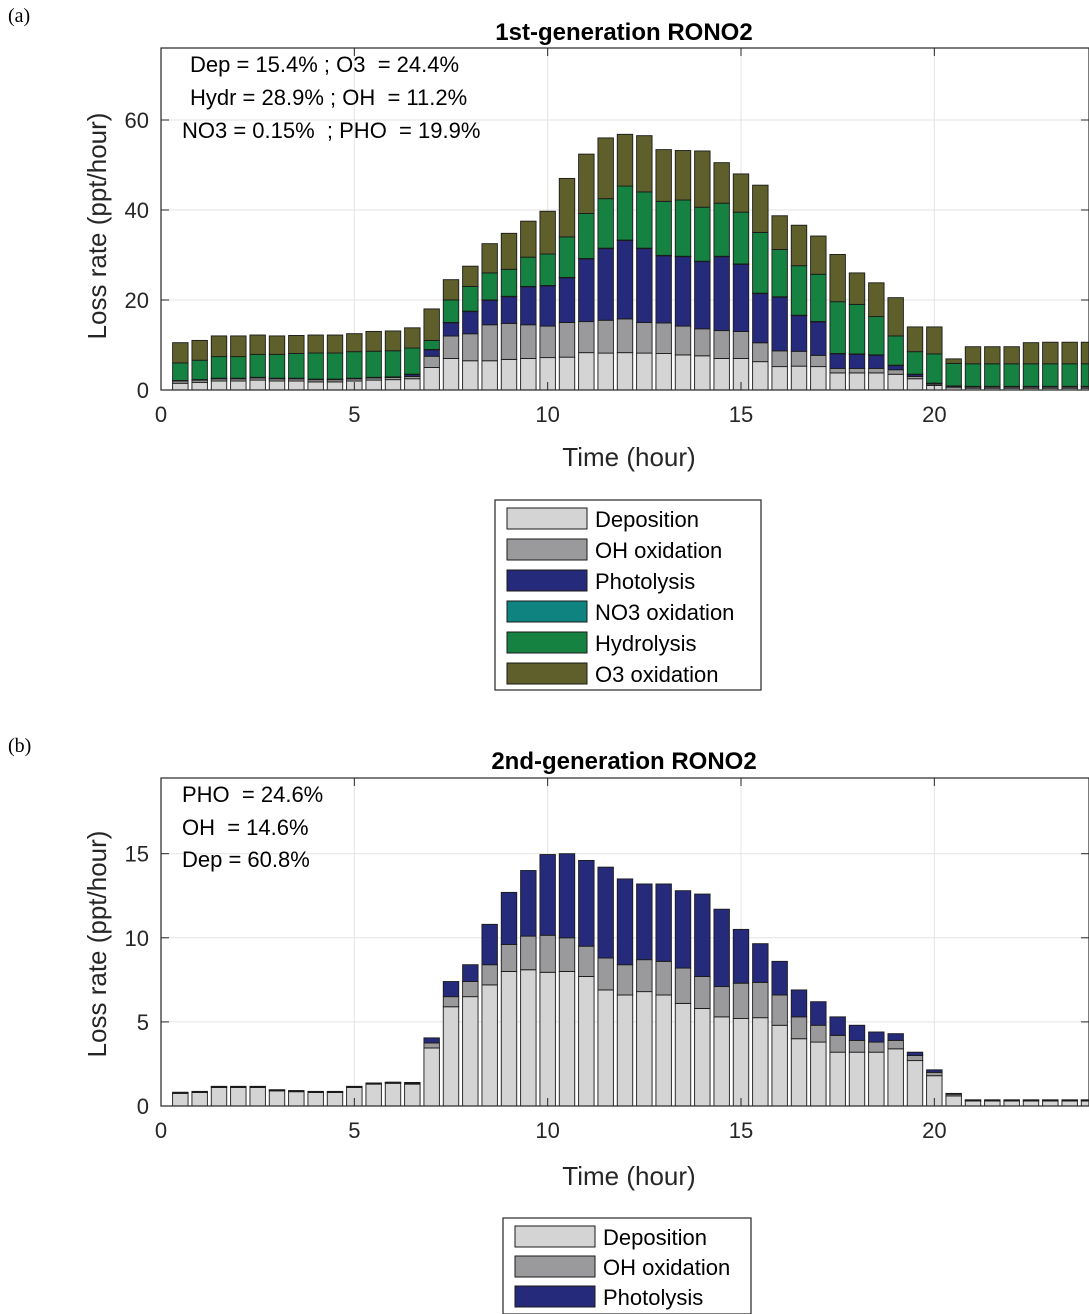 Image resolution: width=1089 pixels, height=1314 pixels. What do you see at coordinates (627, 1265) in the screenshot?
I see `legend: Deposition OH oxidation Photolysis` at bounding box center [627, 1265].